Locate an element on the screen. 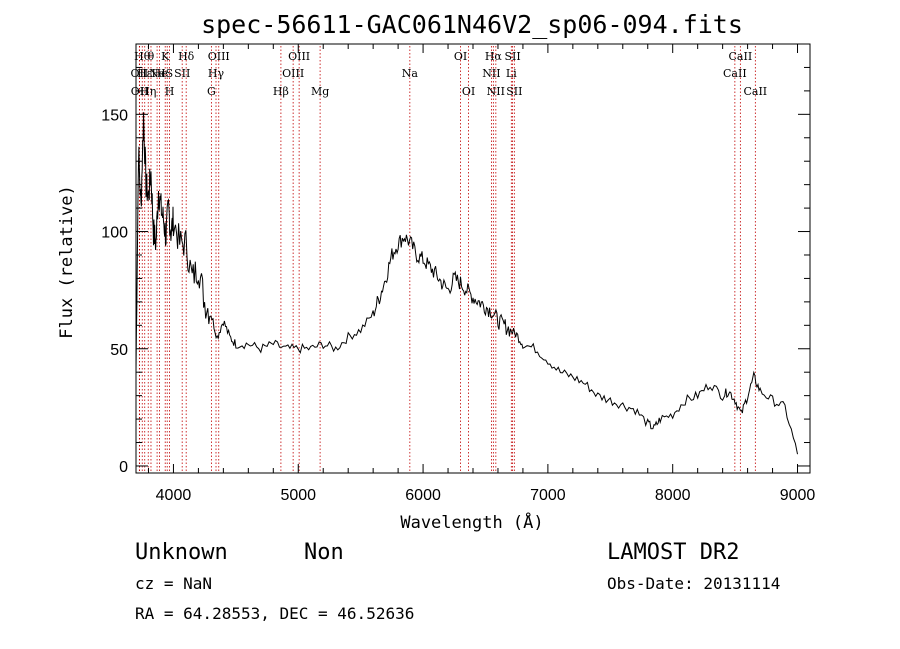  line-marker-label: θ is located at coordinates (151, 56).